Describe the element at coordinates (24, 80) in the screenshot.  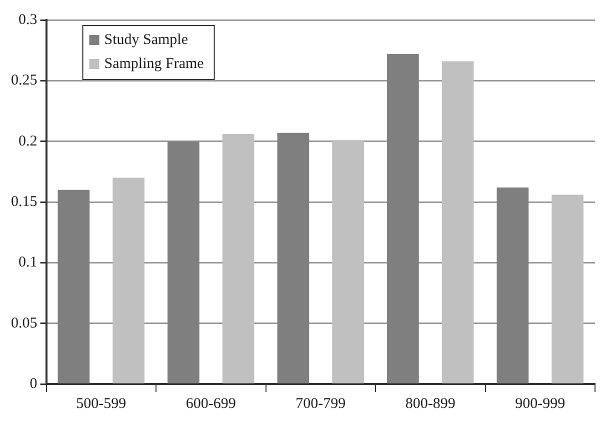
I see `y-tick-label: 0.25` at that location.